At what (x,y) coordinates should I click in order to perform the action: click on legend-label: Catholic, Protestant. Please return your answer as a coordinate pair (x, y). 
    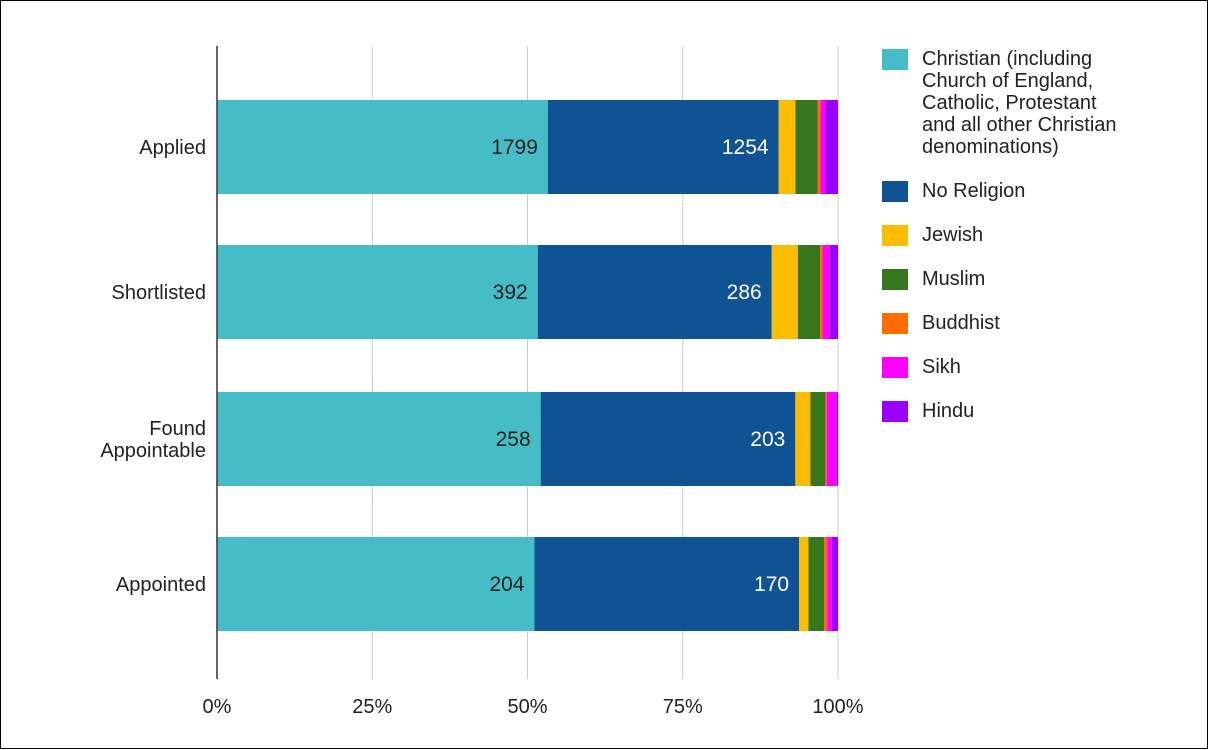
    Looking at the image, I should click on (1009, 103).